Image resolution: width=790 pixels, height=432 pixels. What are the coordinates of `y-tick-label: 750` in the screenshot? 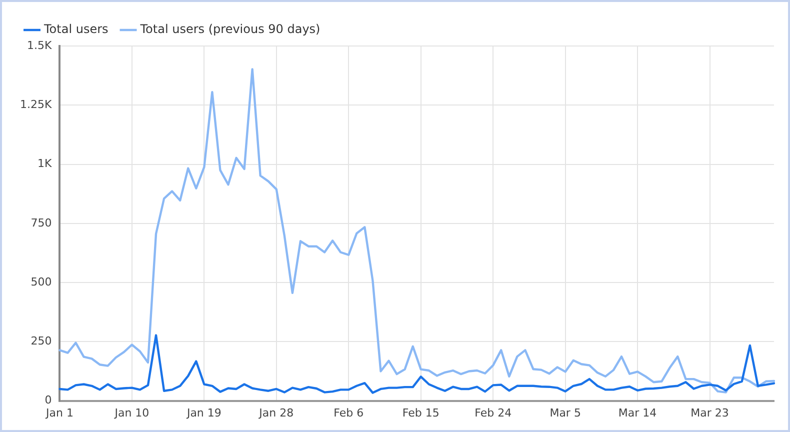 It's located at (41, 223).